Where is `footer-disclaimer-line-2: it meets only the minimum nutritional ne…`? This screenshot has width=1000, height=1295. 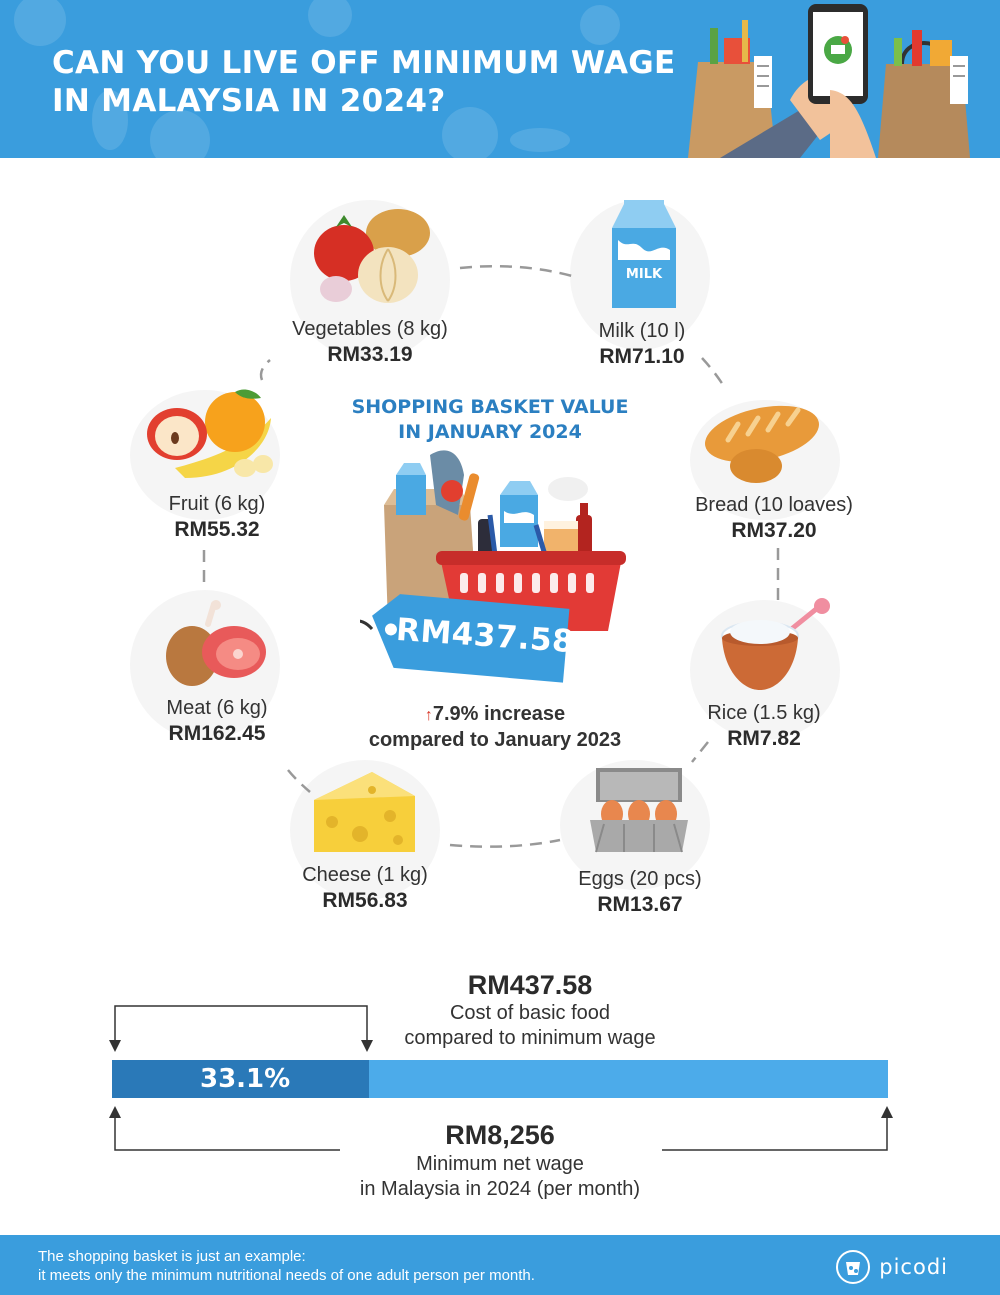 footer-disclaimer-line-2: it meets only the minimum nutritional ne… is located at coordinates (286, 1275).